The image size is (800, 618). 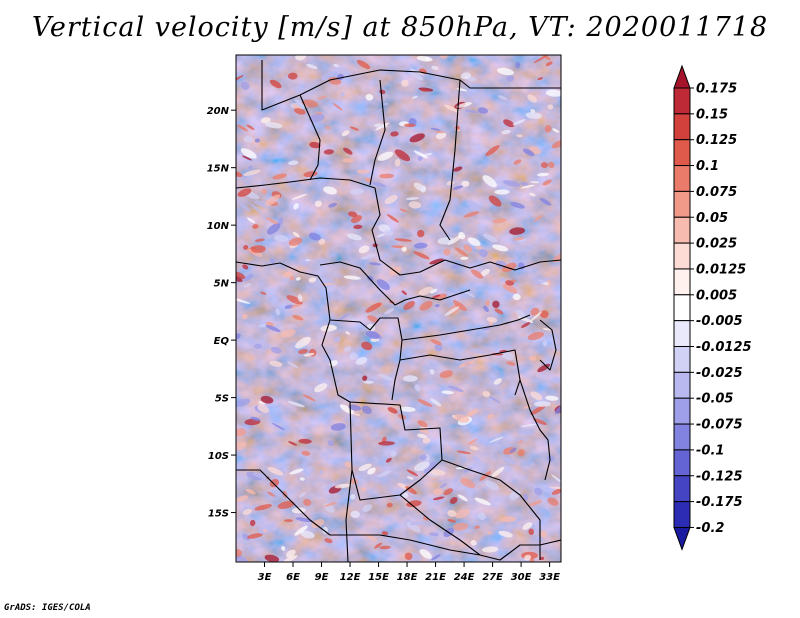 What do you see at coordinates (716, 295) in the screenshot?
I see `colorbar-label: 0.005` at bounding box center [716, 295].